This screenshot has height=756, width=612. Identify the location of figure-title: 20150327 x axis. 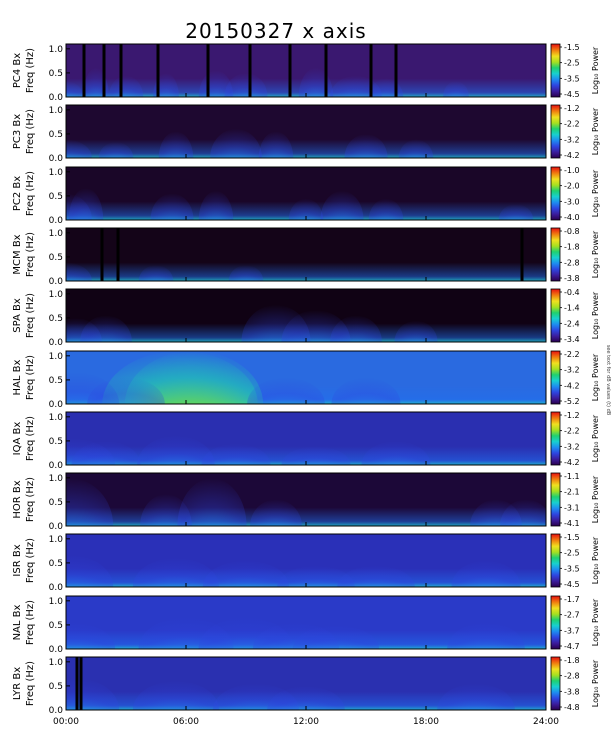
(275, 31).